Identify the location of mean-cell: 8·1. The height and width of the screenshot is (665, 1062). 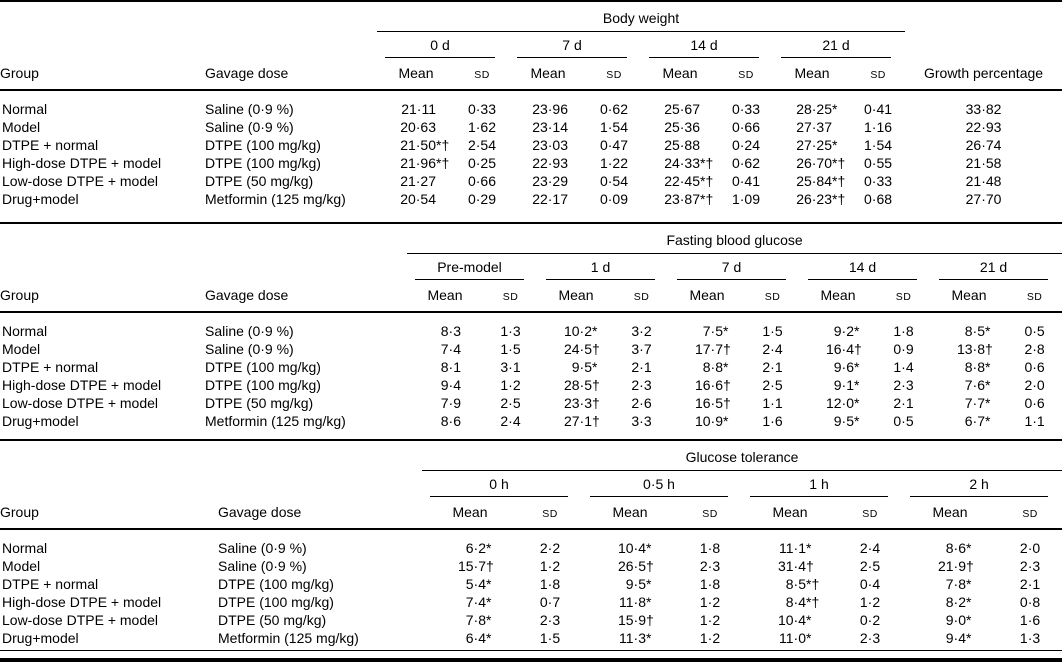
(445, 367).